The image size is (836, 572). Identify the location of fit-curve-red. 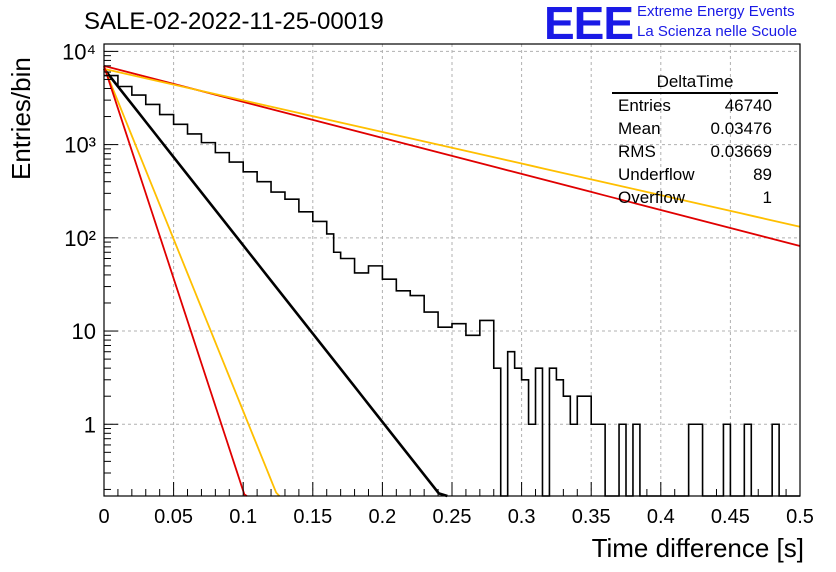
(175, 281).